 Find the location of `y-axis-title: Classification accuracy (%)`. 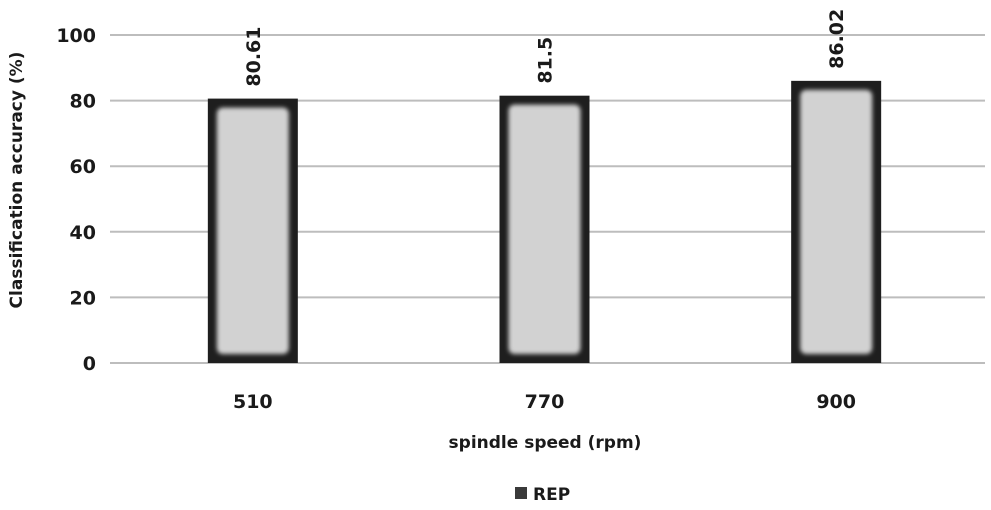

y-axis-title: Classification accuracy (%) is located at coordinates (17, 180).